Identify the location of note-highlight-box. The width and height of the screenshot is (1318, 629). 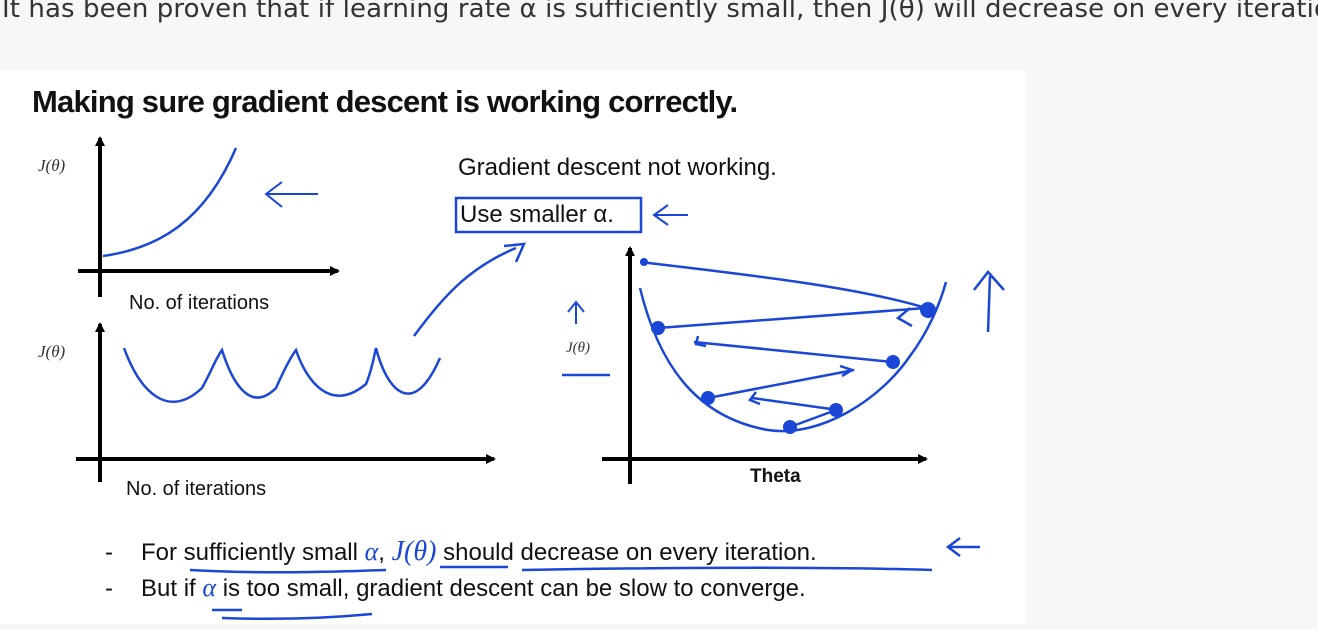
(548, 215).